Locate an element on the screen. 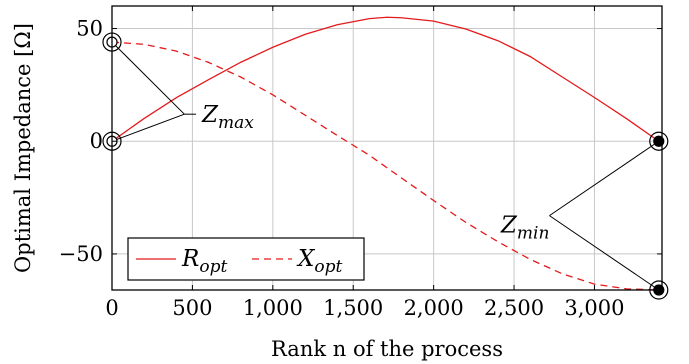 This screenshot has height=364, width=689. x-tick-label: 2,000 is located at coordinates (434, 308).